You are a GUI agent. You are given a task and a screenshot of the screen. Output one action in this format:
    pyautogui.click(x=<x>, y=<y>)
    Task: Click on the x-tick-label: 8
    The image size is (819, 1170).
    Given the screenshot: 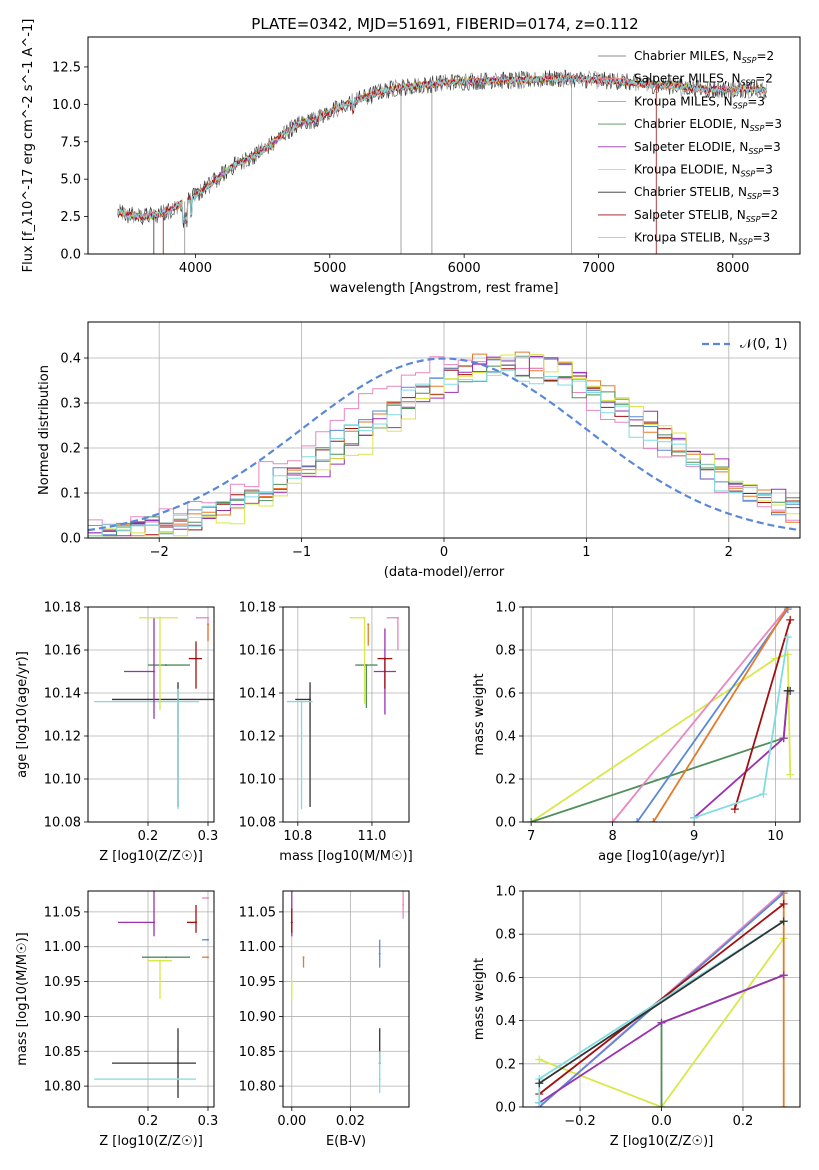 What is the action you would take?
    pyautogui.click(x=612, y=836)
    